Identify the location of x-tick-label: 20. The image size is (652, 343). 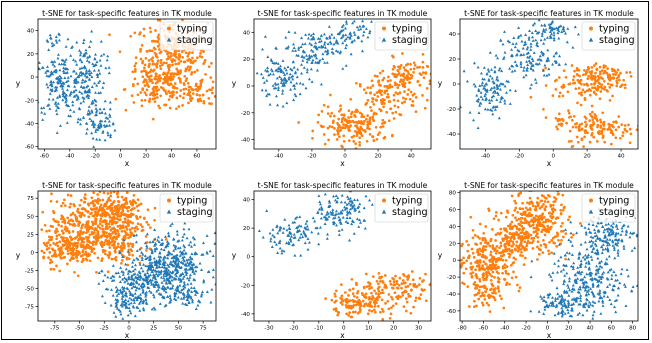
(379, 157).